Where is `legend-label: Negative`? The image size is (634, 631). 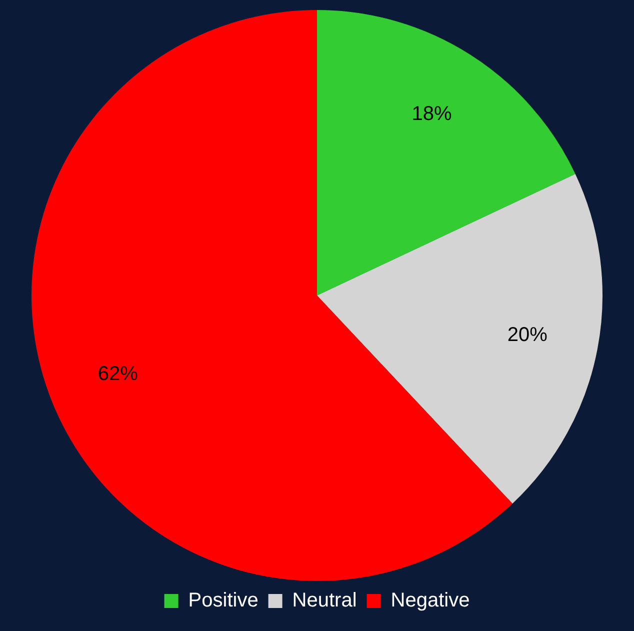
legend-label: Negative is located at coordinates (430, 601).